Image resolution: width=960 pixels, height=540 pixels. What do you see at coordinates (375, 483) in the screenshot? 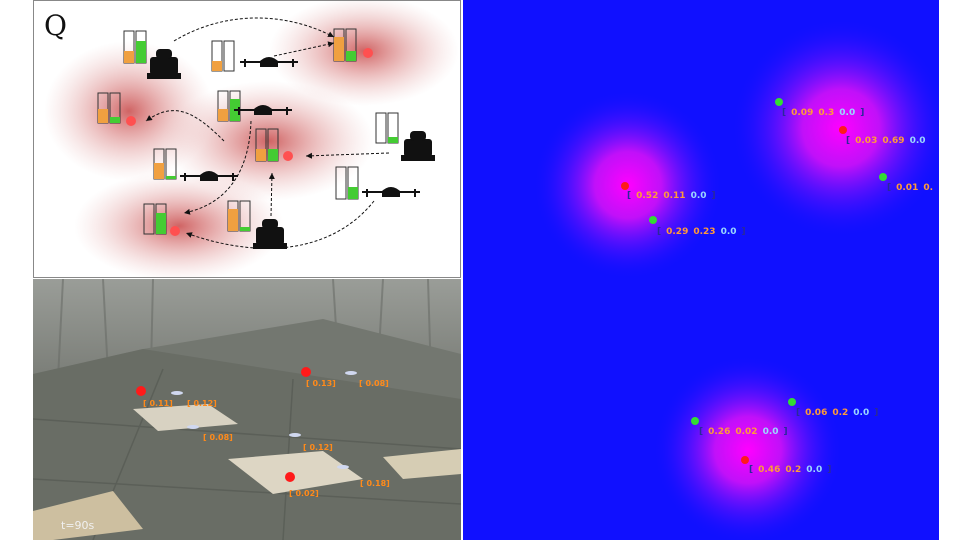
I see `photo-value-label: [ 0.18]` at bounding box center [375, 483].